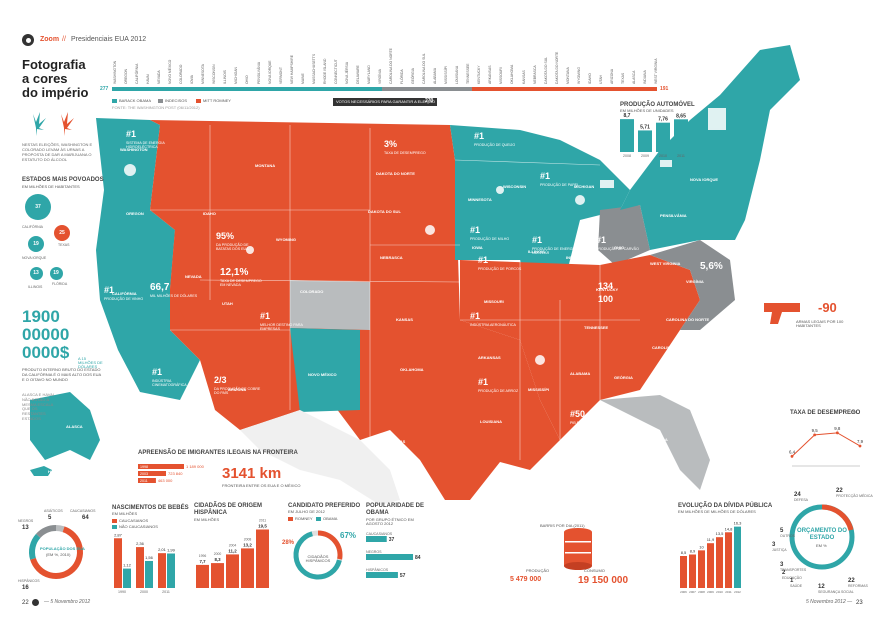 The image size is (883, 619). I want to click on car-bar-label: 8,7, so click(627, 116).